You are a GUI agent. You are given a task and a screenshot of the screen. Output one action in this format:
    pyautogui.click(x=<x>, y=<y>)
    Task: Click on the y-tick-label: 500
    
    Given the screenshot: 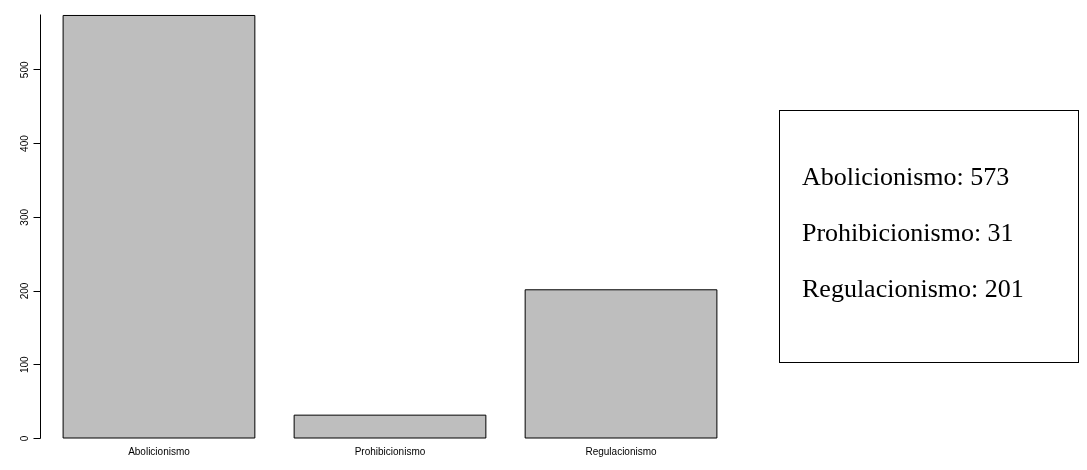 What is the action you would take?
    pyautogui.click(x=24, y=70)
    